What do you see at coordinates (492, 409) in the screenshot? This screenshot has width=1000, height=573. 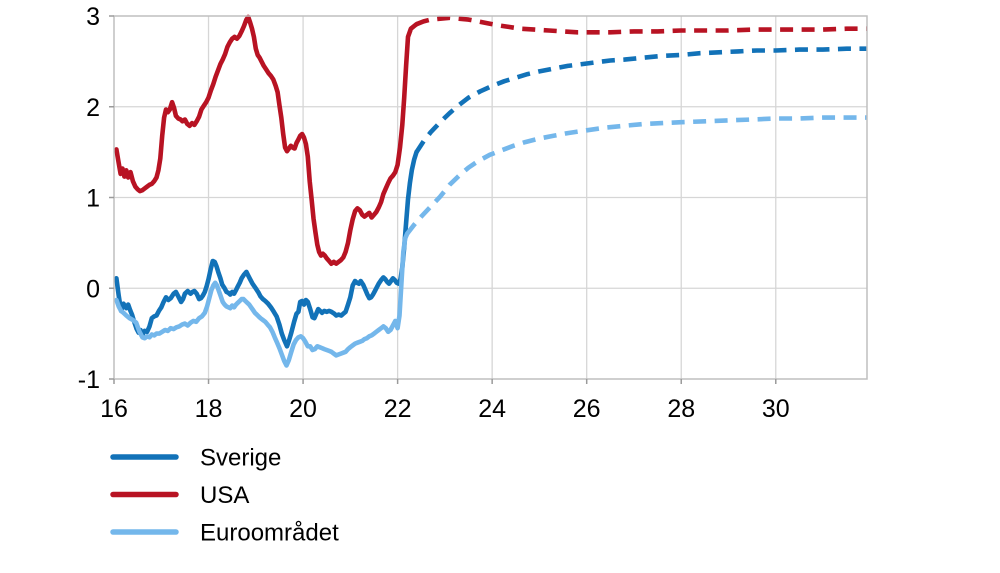 I see `x-axis-tick-label: 24` at bounding box center [492, 409].